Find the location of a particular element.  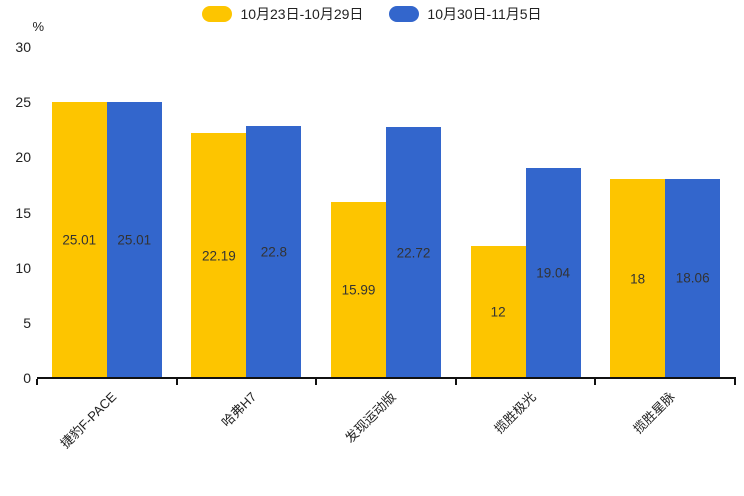

bar-value-label: 22.8 is located at coordinates (274, 252).